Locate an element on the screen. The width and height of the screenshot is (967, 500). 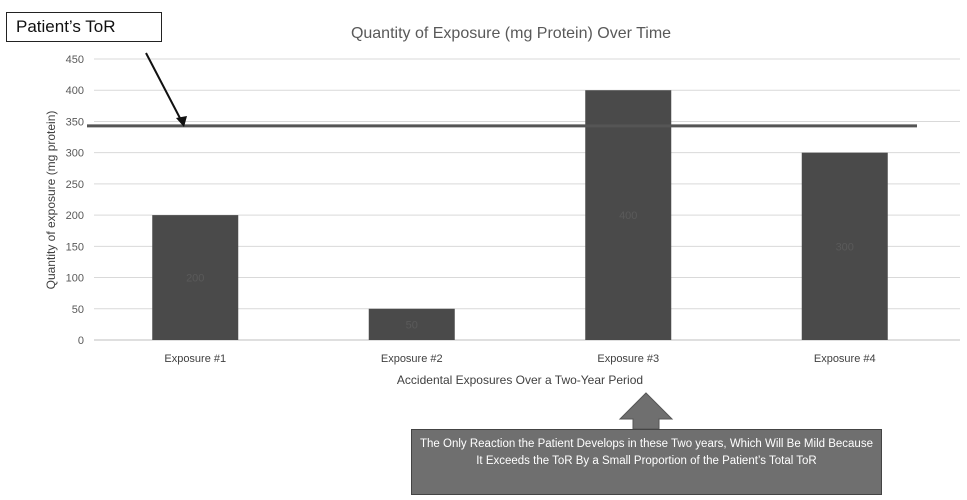
tor-callout-label: Patient’s ToR is located at coordinates (84, 27).